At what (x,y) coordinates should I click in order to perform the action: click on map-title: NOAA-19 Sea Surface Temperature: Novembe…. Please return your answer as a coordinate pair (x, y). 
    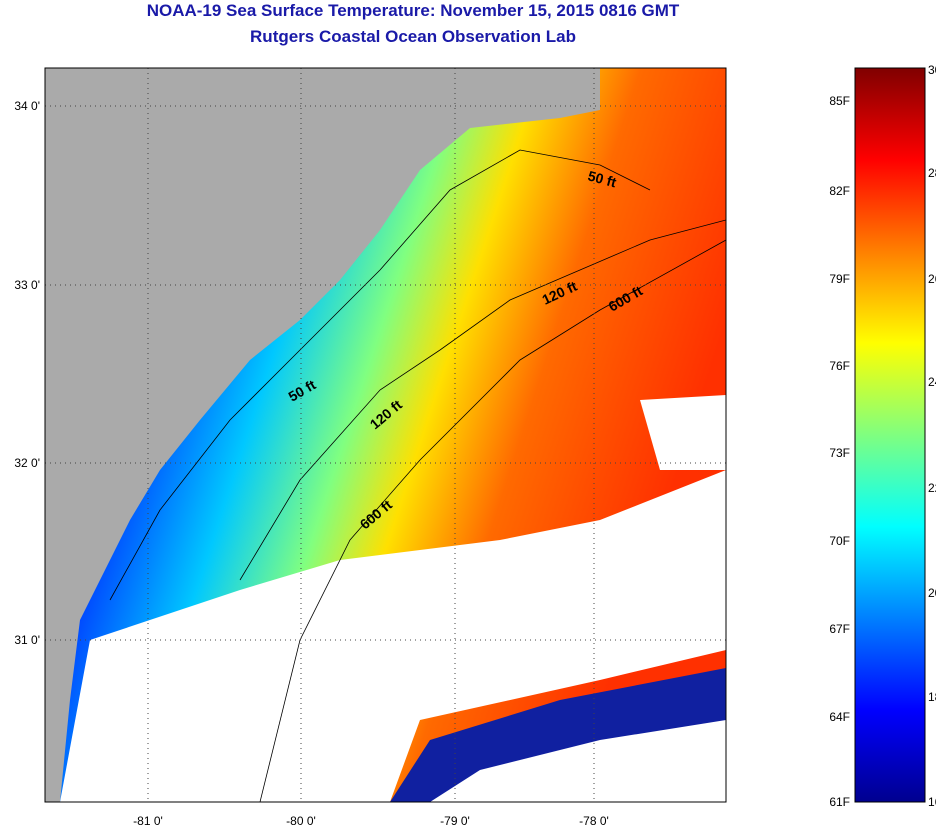
    Looking at the image, I should click on (413, 10).